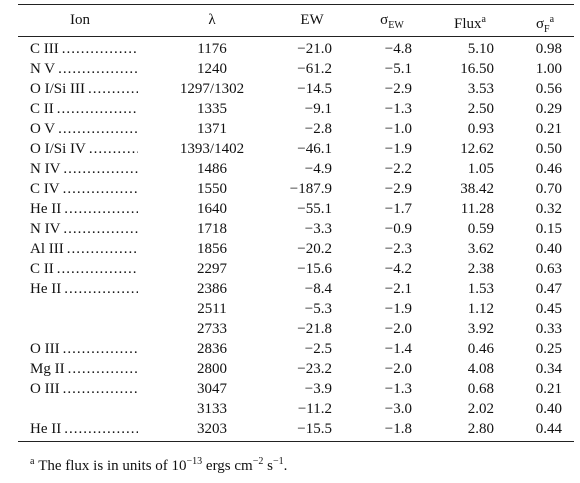  What do you see at coordinates (318, 389) in the screenshot?
I see `table-cell: −3.9` at bounding box center [318, 389].